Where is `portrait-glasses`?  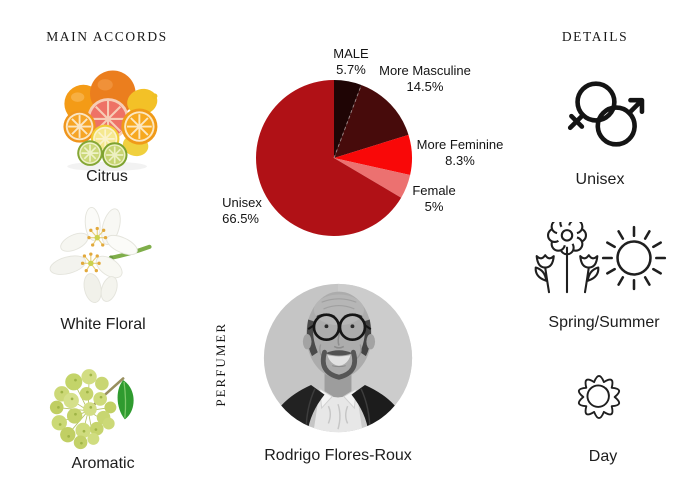
portrait-glasses is located at coordinates (339, 327).